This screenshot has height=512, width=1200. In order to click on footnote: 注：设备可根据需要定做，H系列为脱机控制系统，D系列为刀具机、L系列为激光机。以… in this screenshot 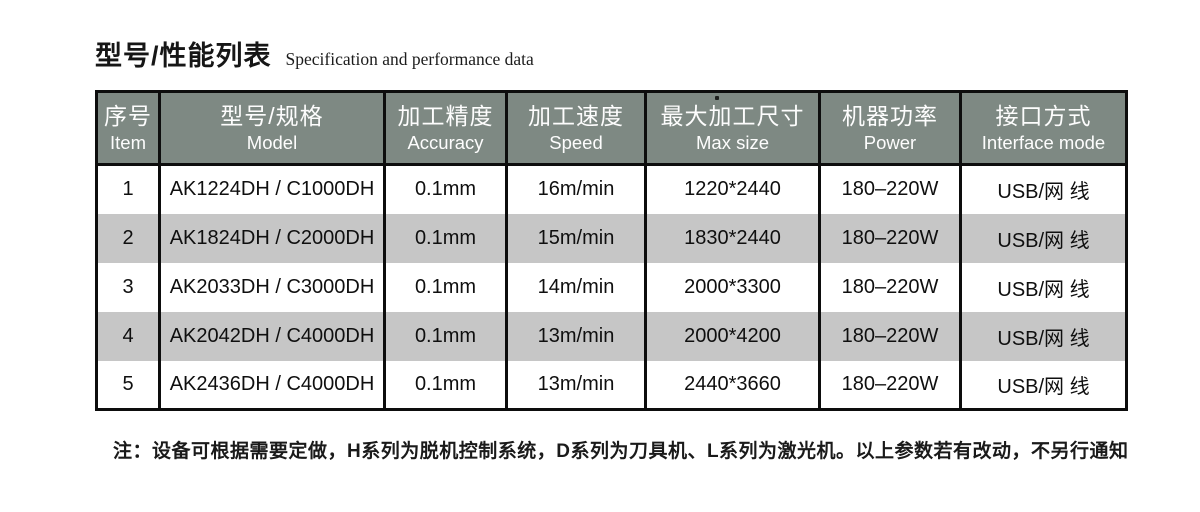, I will do `click(621, 451)`.